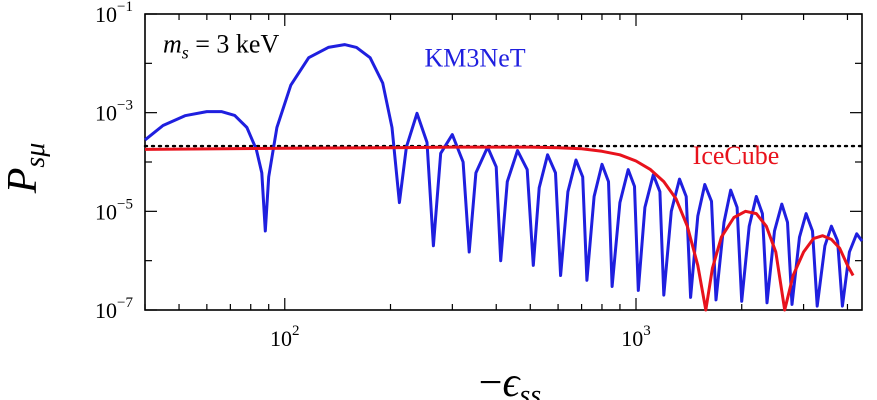 This screenshot has height=400, width=877. Describe the element at coordinates (234, 44) in the screenshot. I see `mass-annotation-text: = 3 keV` at that location.